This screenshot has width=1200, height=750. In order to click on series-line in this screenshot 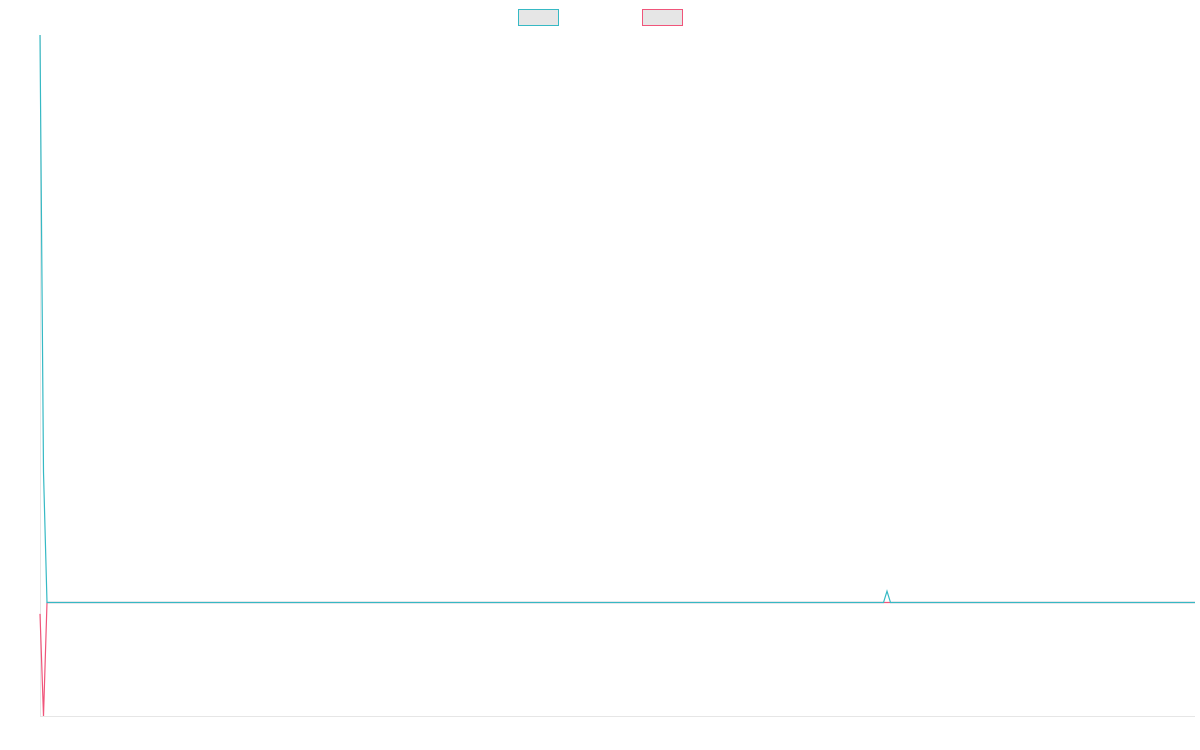, I will do `click(617, 659)`.